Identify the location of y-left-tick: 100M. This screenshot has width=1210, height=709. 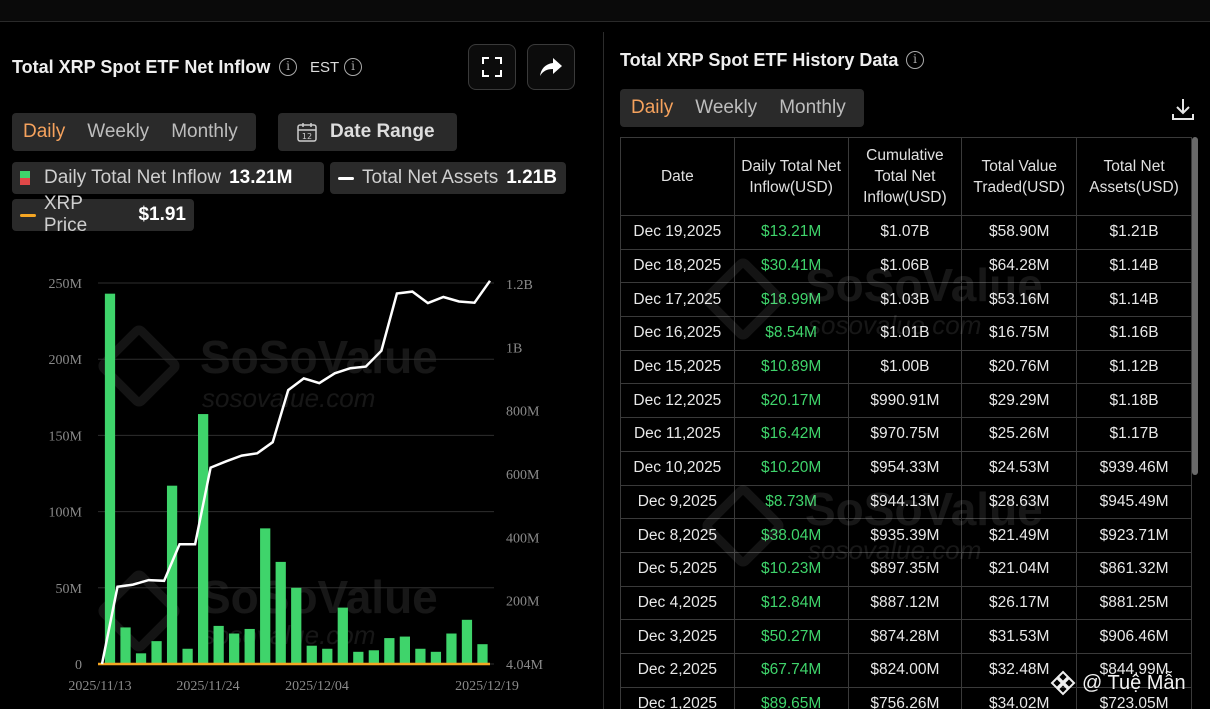
(66, 513).